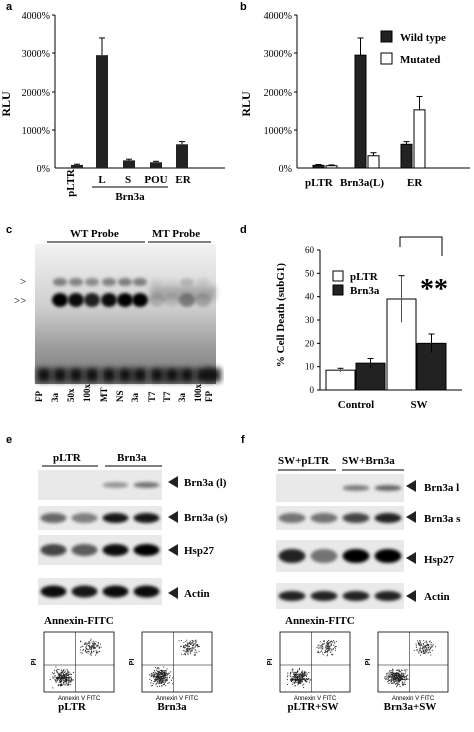 The height and width of the screenshot is (732, 474). Describe the element at coordinates (6, 104) in the screenshot. I see `axis-a-ylabel: RLU` at that location.